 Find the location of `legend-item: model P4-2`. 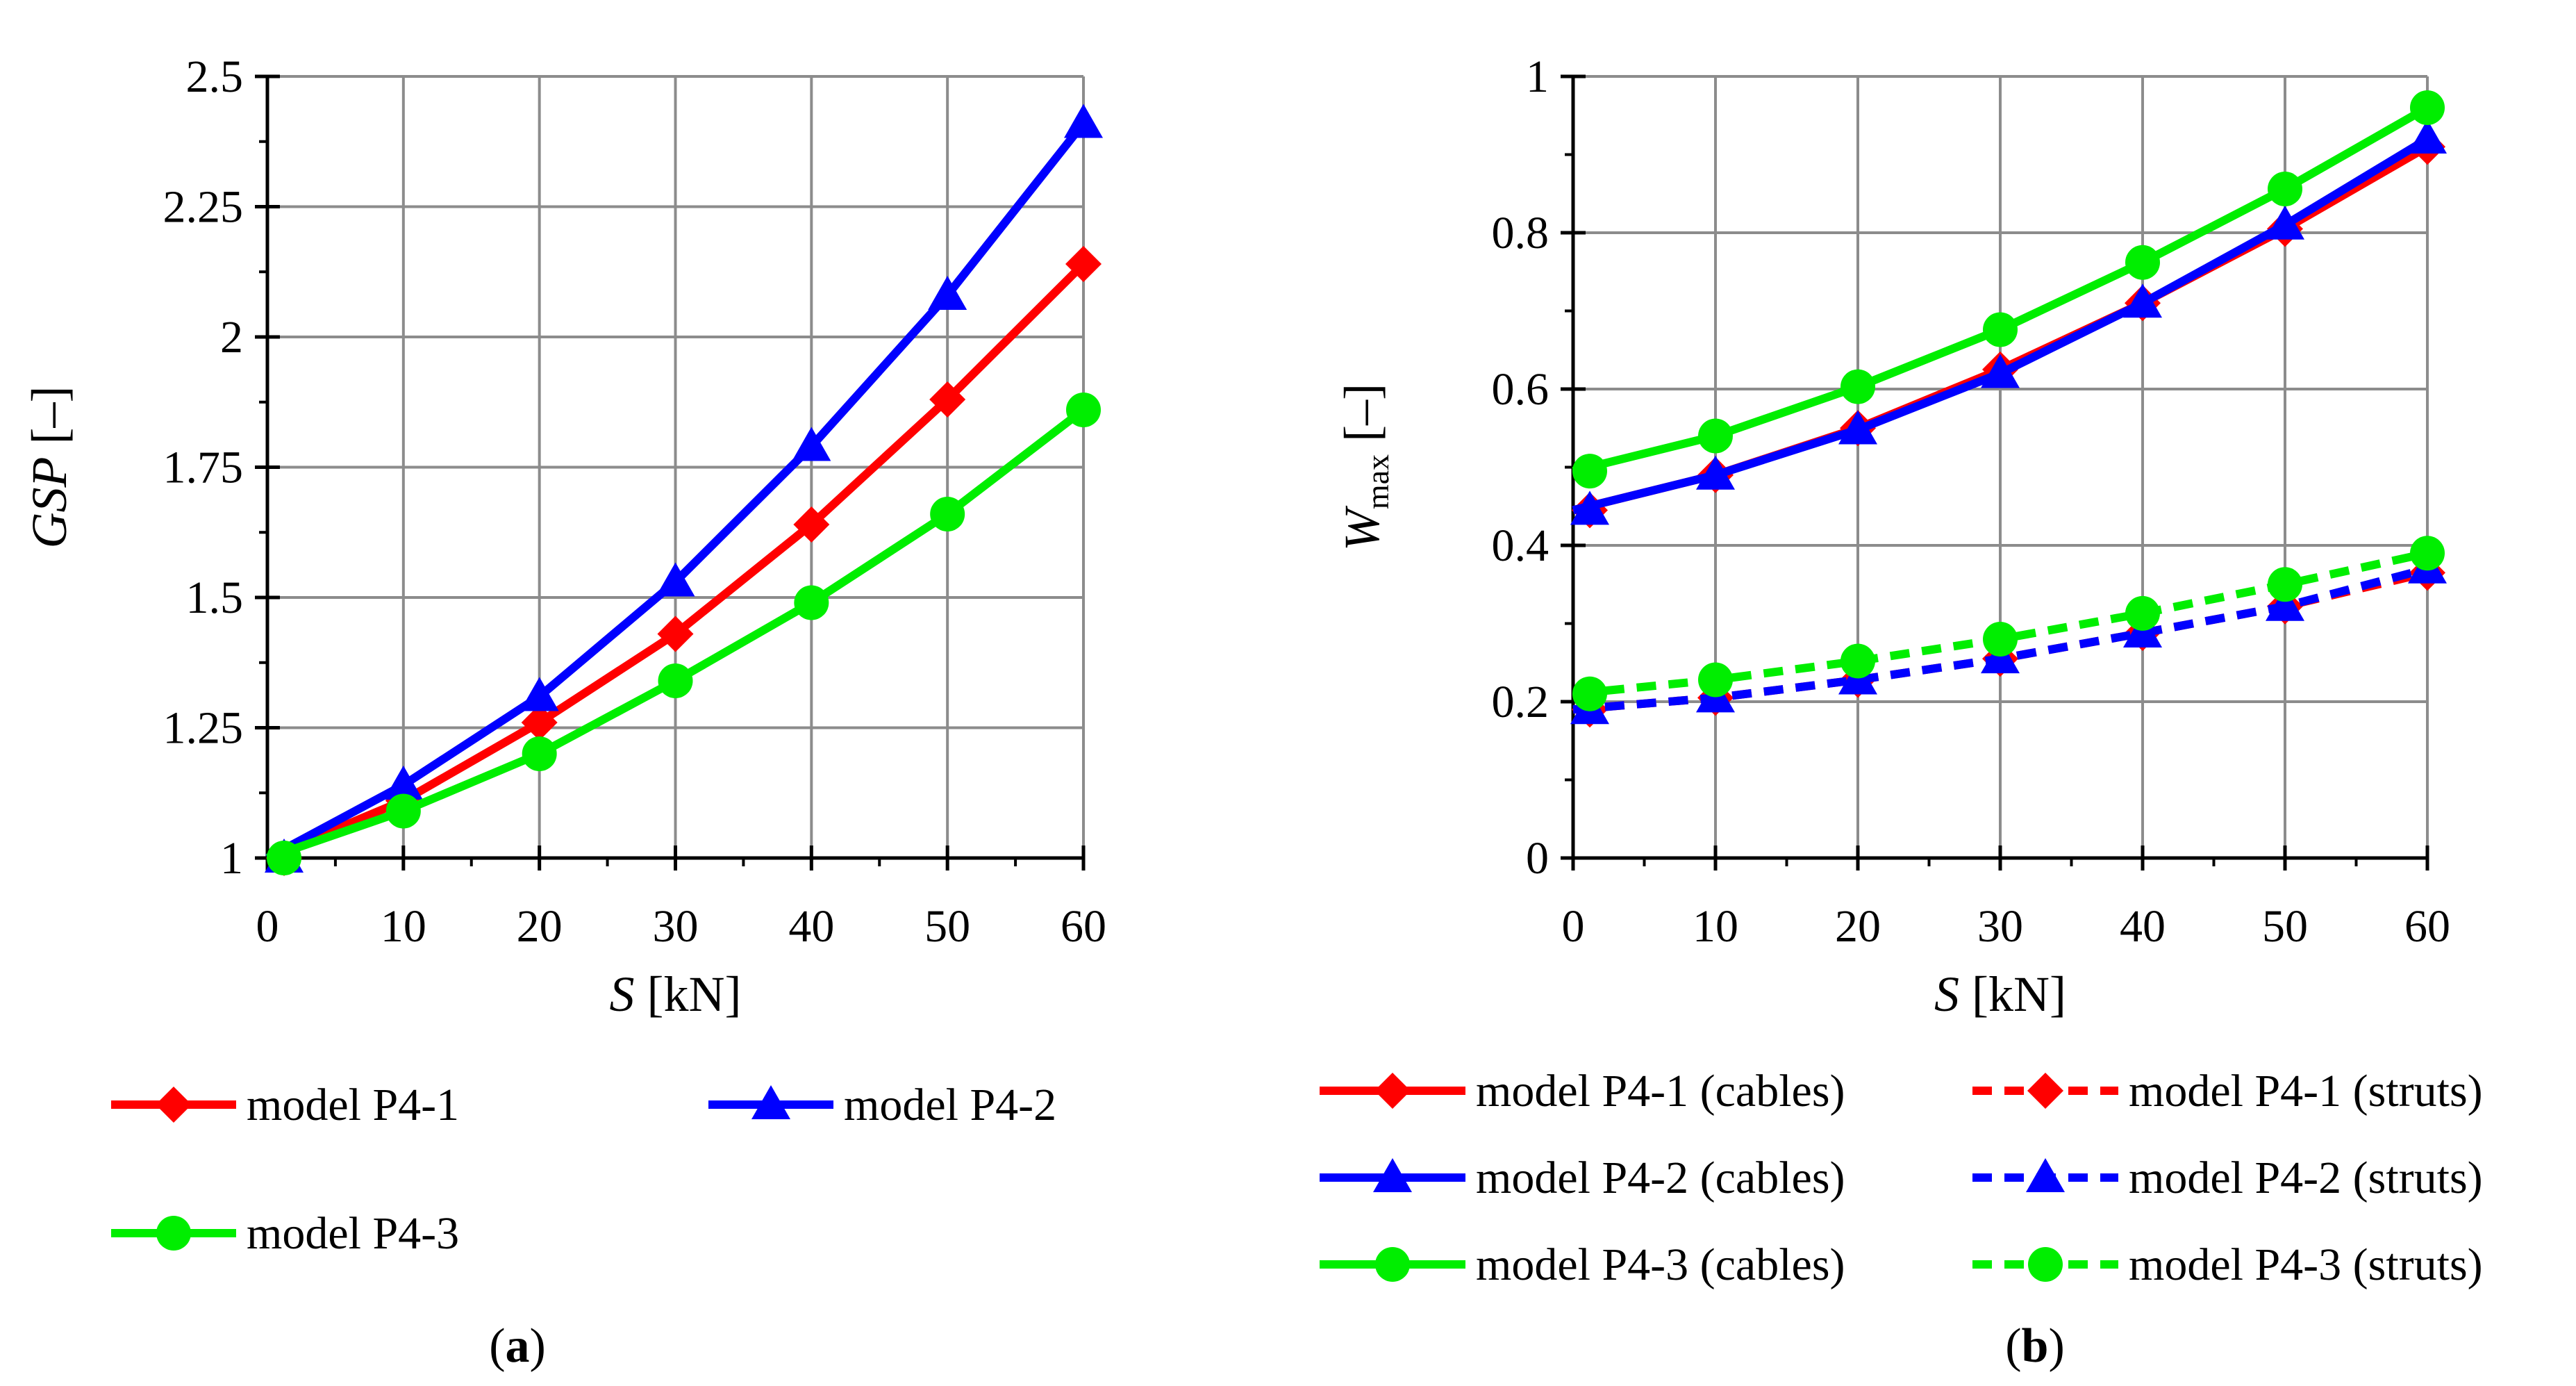

legend-item: model P4-2 is located at coordinates (882, 1105).